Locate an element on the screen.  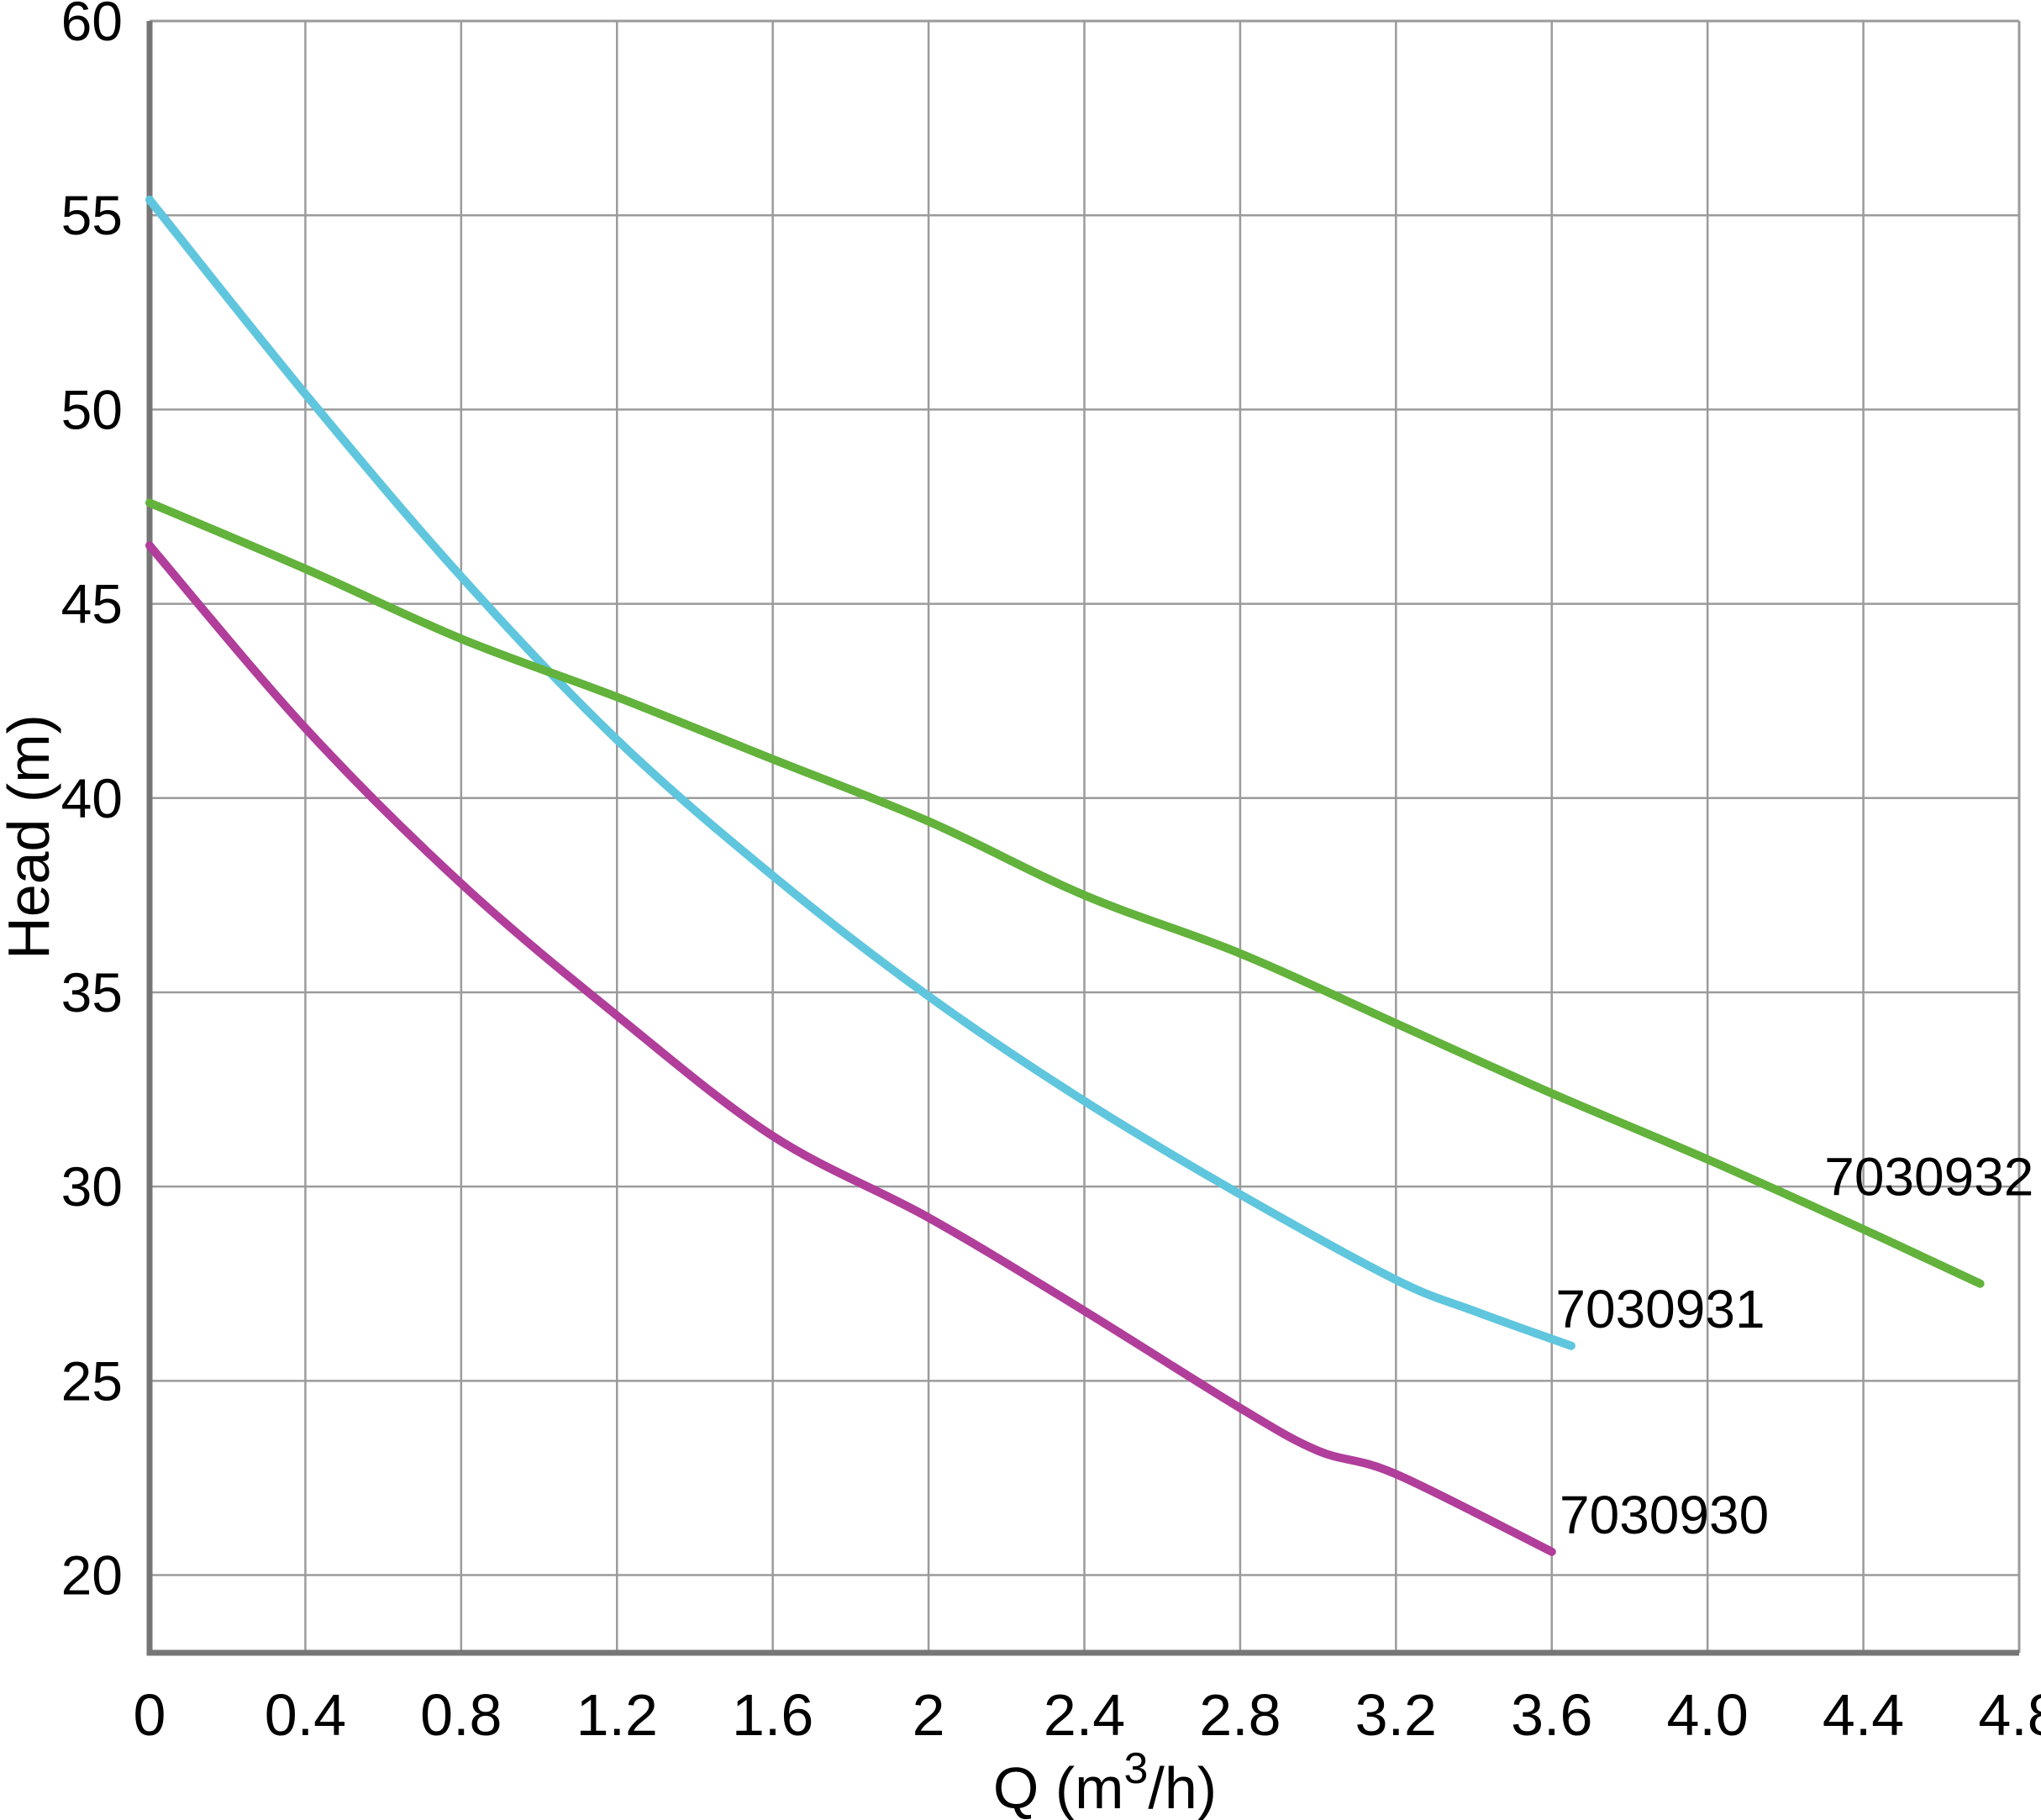
x-tick-label-1.2: 1.2 is located at coordinates (617, 1715).